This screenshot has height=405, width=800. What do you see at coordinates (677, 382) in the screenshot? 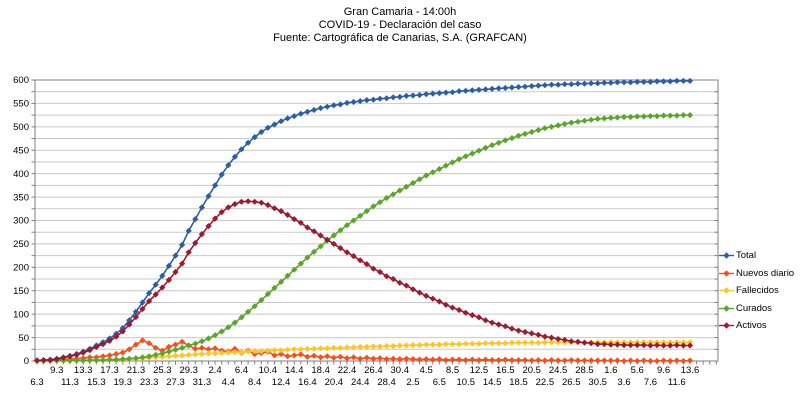
I see `x-tick-label-bottom: 11.6` at bounding box center [677, 382].